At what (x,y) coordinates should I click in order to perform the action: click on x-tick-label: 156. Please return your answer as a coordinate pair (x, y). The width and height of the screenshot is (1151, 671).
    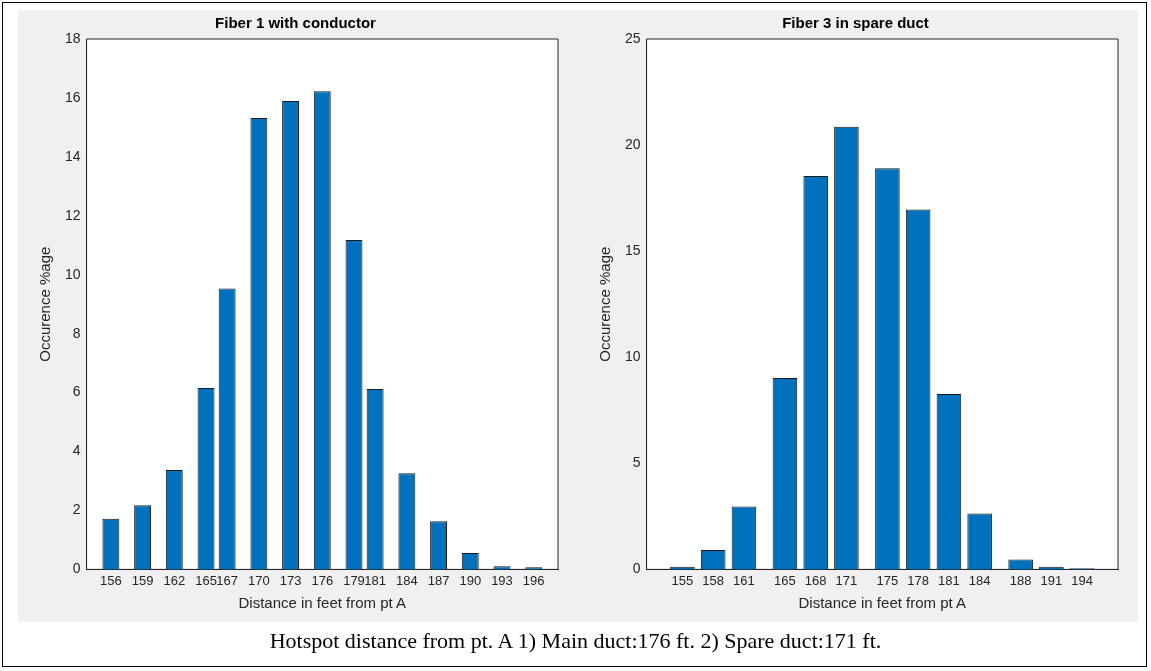
    Looking at the image, I should click on (111, 580).